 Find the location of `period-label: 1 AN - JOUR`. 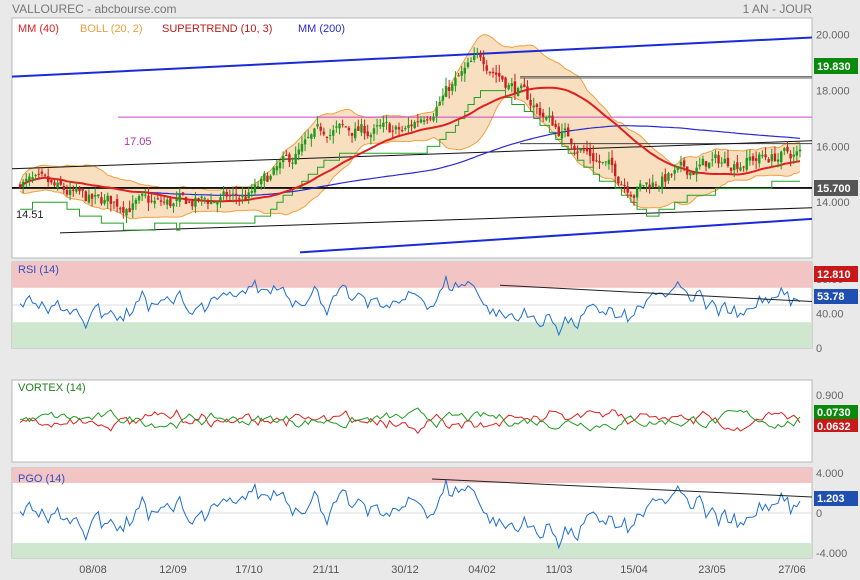

period-label: 1 AN - JOUR is located at coordinates (777, 9).